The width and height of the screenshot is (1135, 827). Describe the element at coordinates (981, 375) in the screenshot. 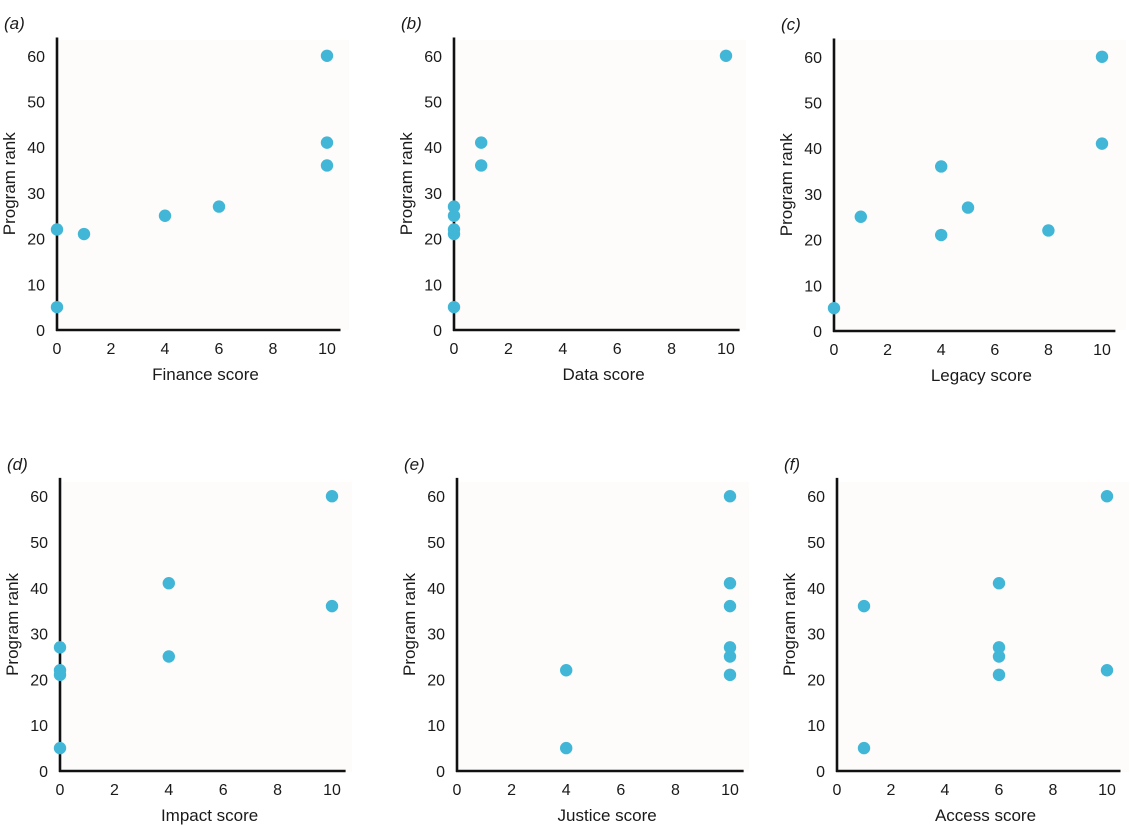

I see `x-axis-label: Legacy score` at that location.